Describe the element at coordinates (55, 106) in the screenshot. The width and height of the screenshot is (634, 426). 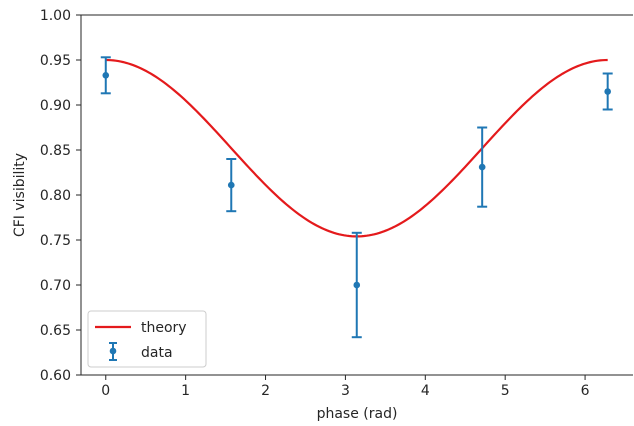
I see `y-tick-label: 0.90` at that location.